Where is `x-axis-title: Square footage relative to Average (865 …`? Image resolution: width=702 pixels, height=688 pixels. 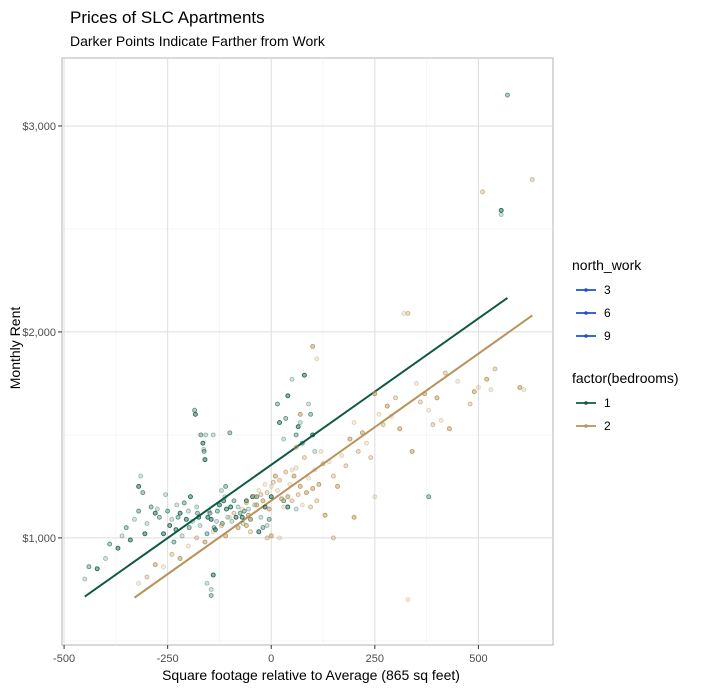 x-axis-title: Square footage relative to Average (865 … is located at coordinates (311, 675).